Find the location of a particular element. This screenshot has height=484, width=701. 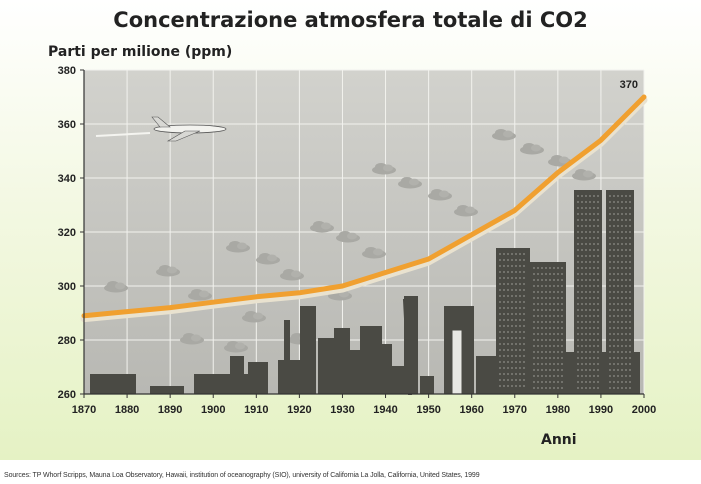

x-tick-label: 1990 is located at coordinates (601, 410).